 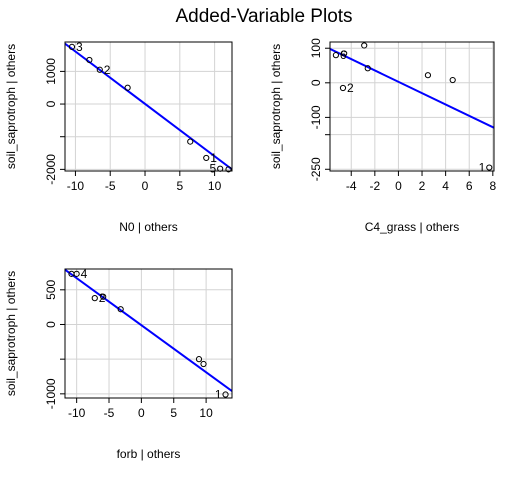 What do you see at coordinates (212, 169) in the screenshot?
I see `point-label: 5` at bounding box center [212, 169].